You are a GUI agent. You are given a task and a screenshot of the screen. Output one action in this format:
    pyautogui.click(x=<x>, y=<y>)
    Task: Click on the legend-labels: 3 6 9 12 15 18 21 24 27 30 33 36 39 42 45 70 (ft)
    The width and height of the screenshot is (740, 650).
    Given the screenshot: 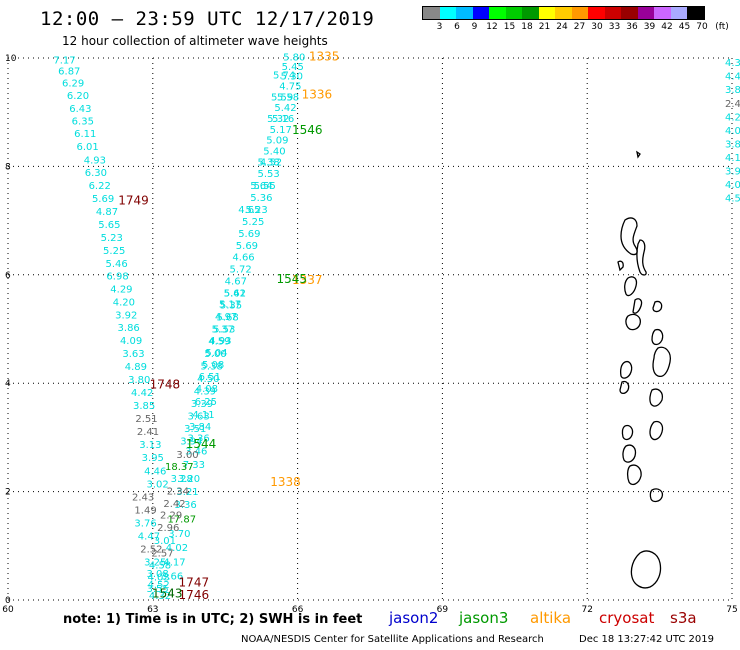 What is the action you would take?
    pyautogui.click(x=575, y=28)
    